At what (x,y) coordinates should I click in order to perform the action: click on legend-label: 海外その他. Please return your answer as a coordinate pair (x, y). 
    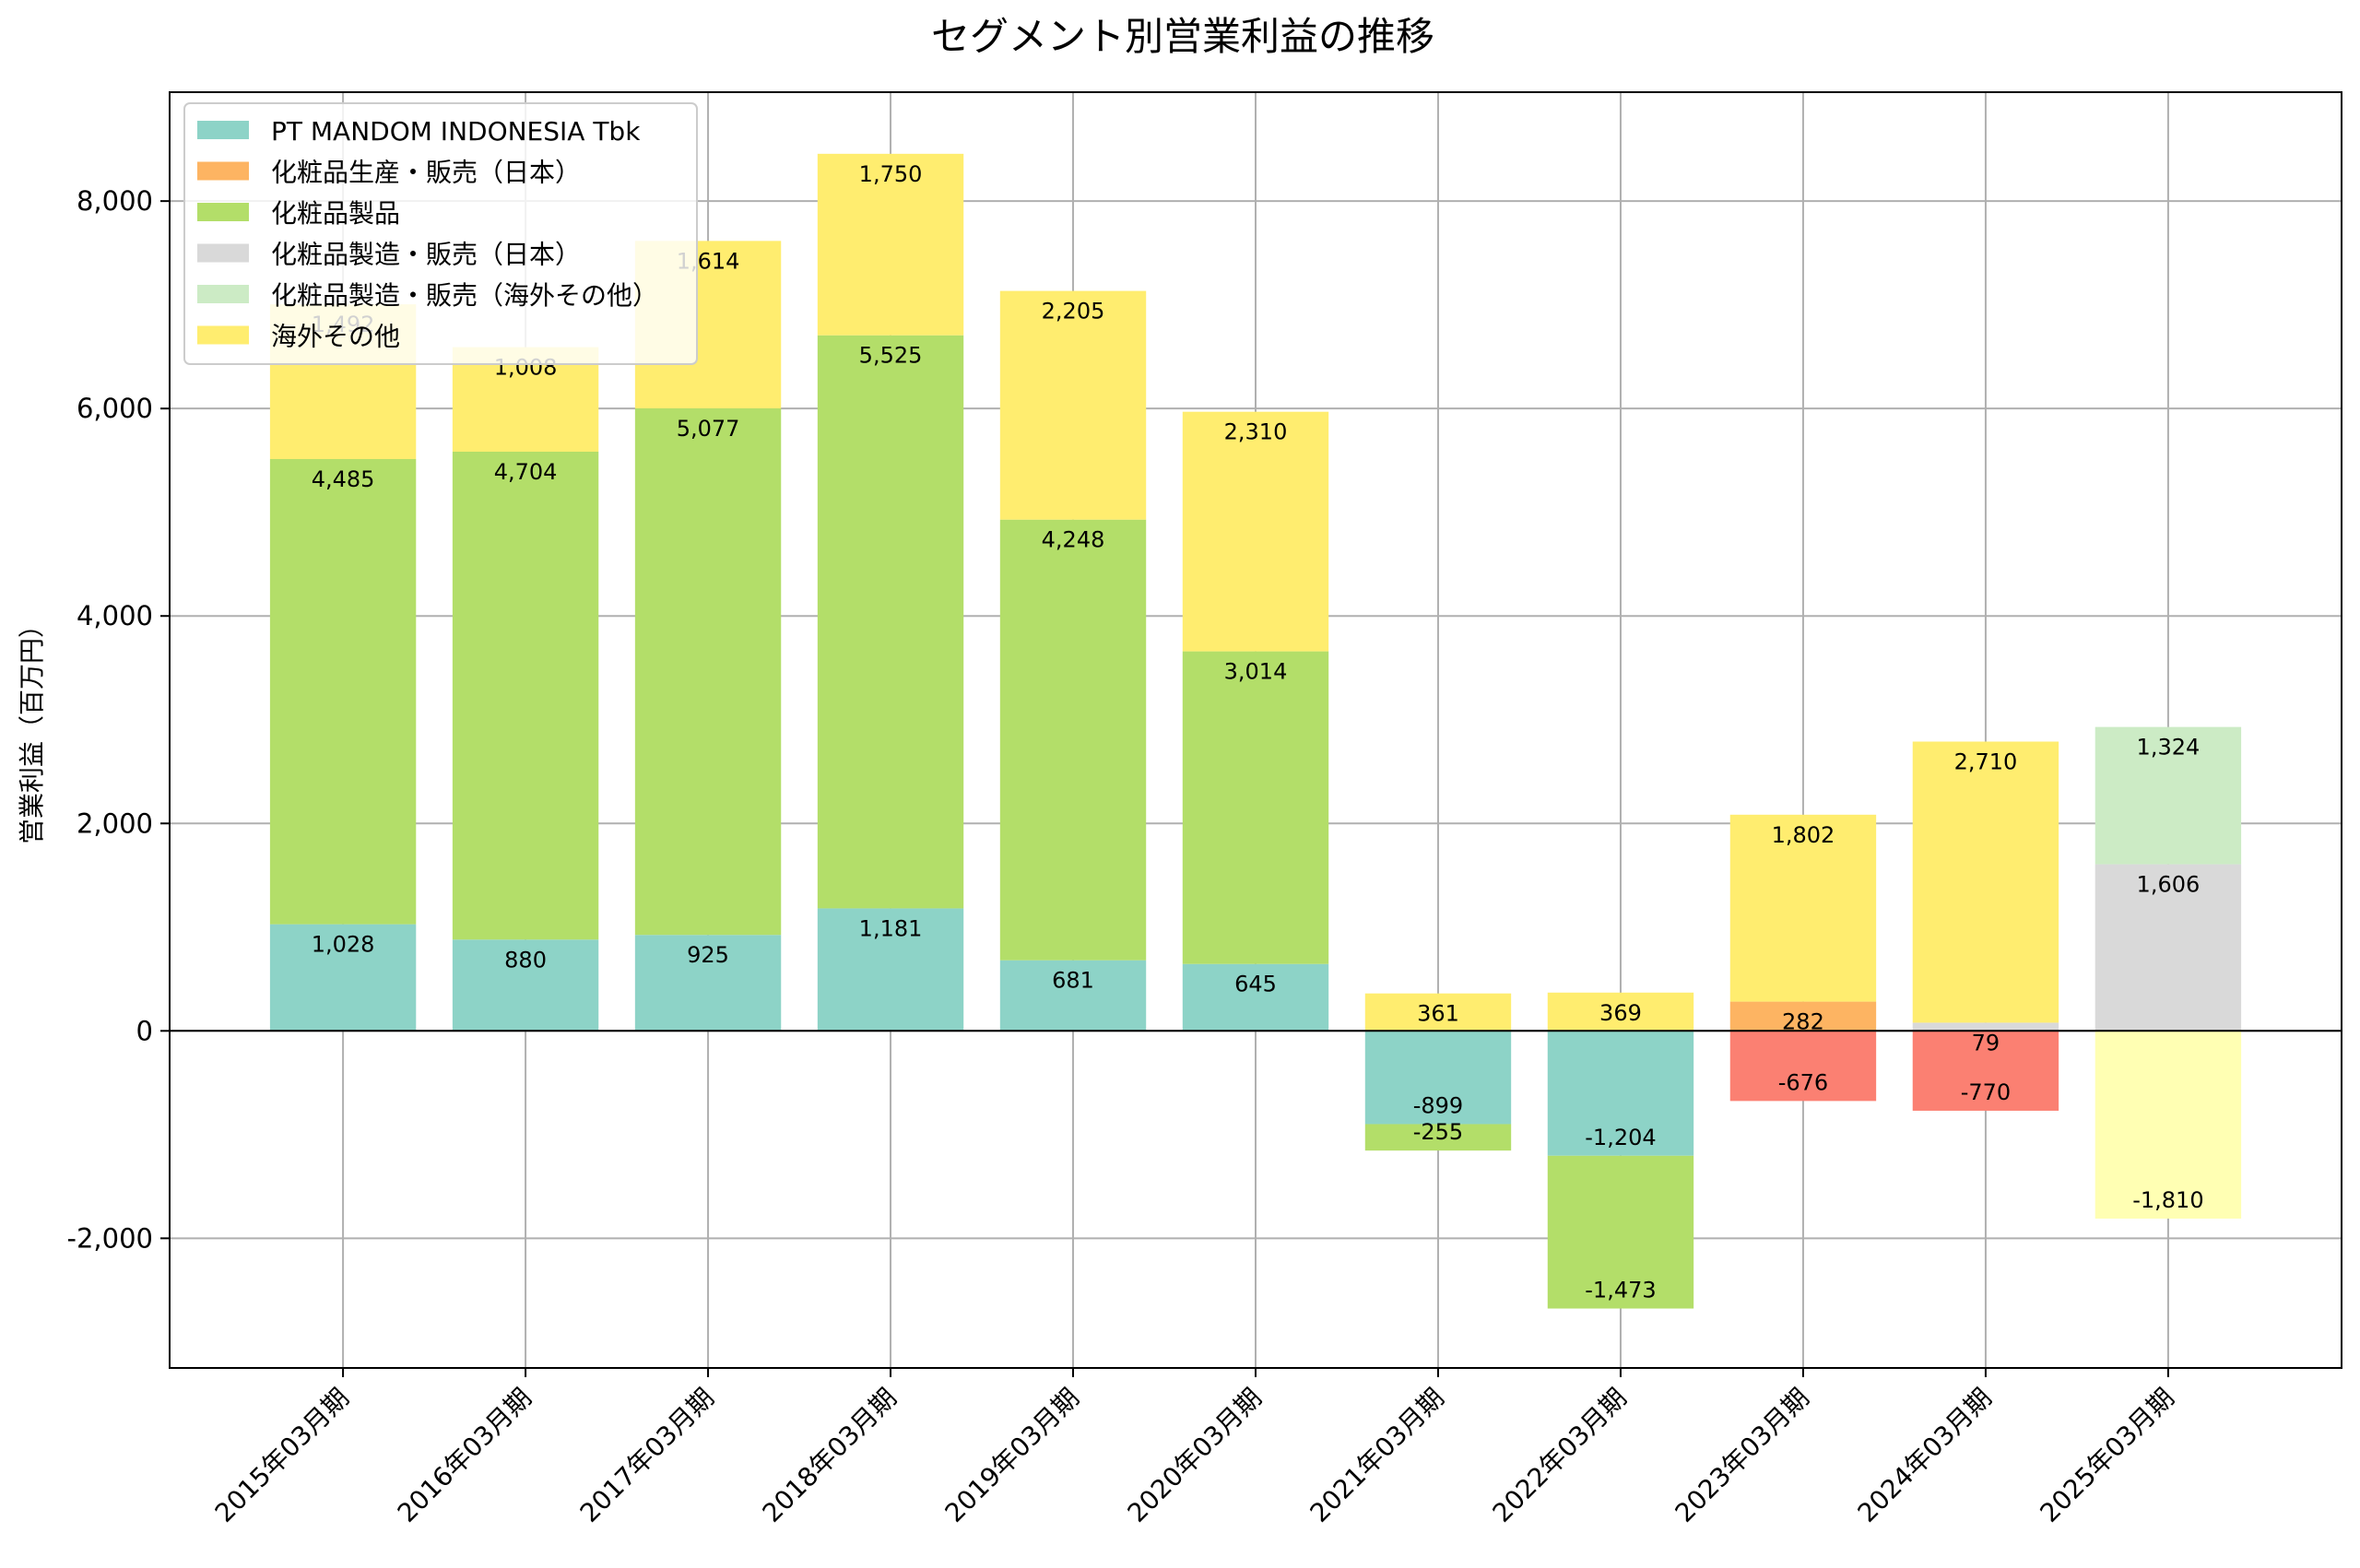
    Looking at the image, I should click on (335, 337).